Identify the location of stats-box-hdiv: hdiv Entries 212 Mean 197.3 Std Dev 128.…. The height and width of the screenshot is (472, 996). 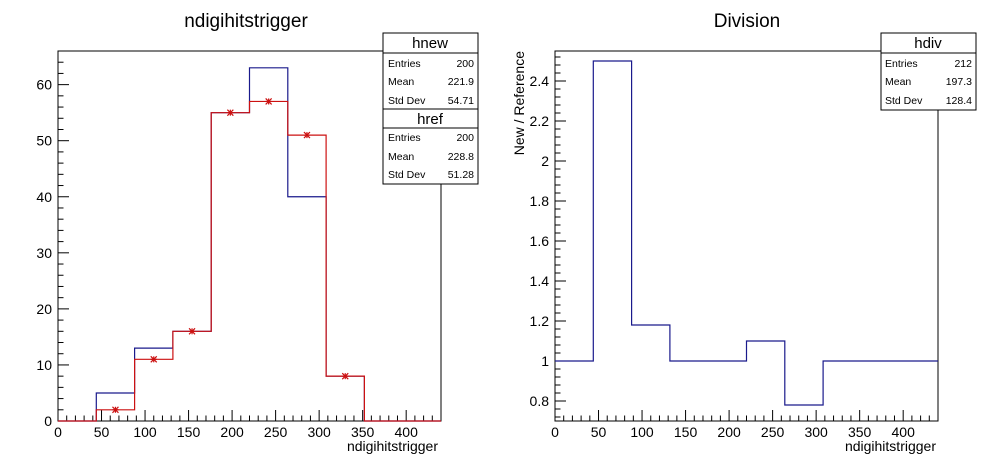
(928, 71).